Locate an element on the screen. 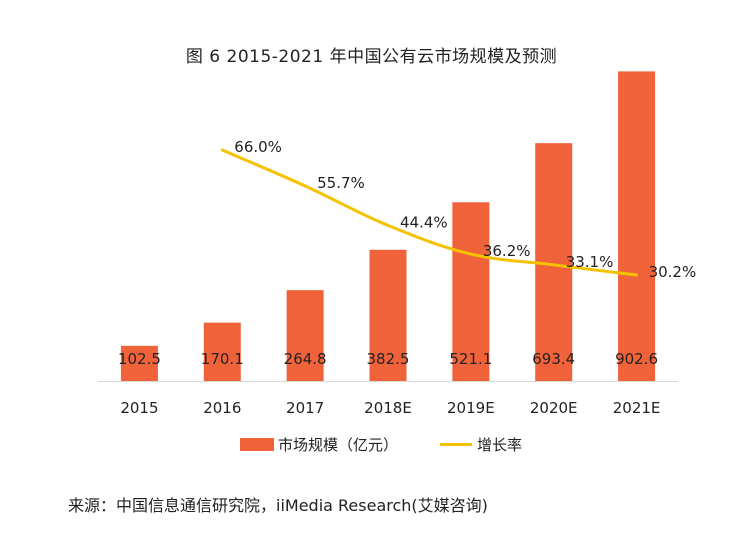  bar-2019E is located at coordinates (471, 291).